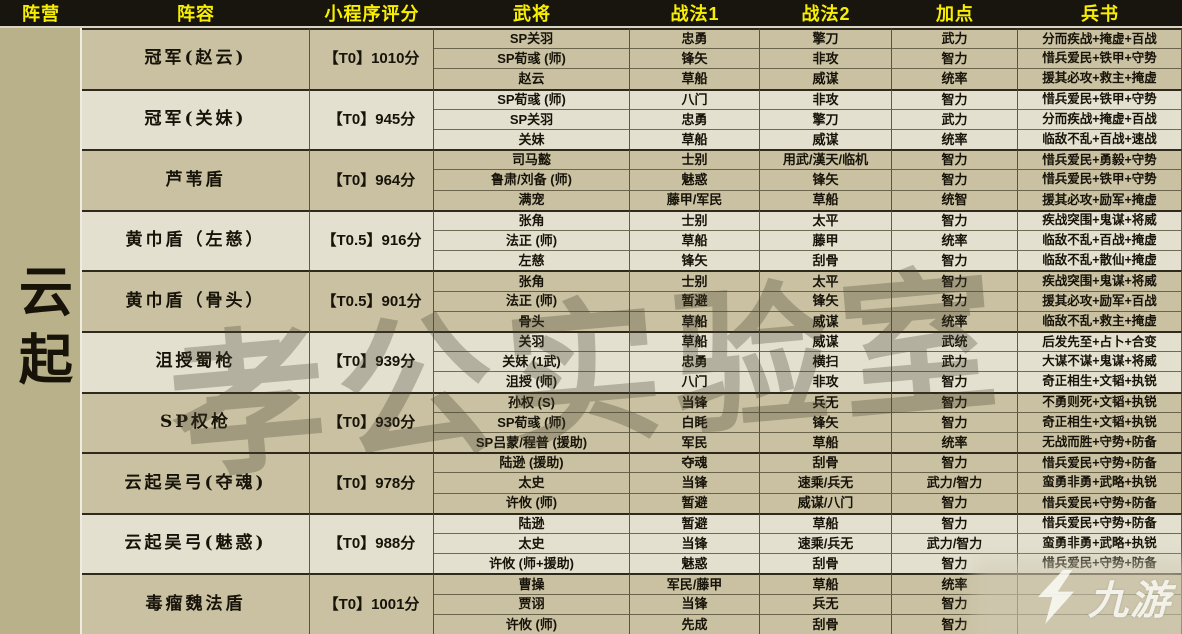 The width and height of the screenshot is (1182, 634). What do you see at coordinates (41, 14) in the screenshot?
I see `column-header-faction: 阵营` at bounding box center [41, 14].